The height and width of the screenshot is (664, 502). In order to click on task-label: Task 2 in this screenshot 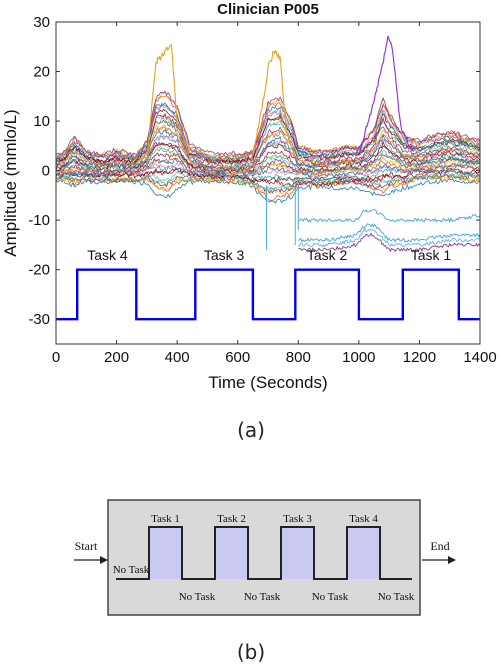, I will do `click(231, 519)`.